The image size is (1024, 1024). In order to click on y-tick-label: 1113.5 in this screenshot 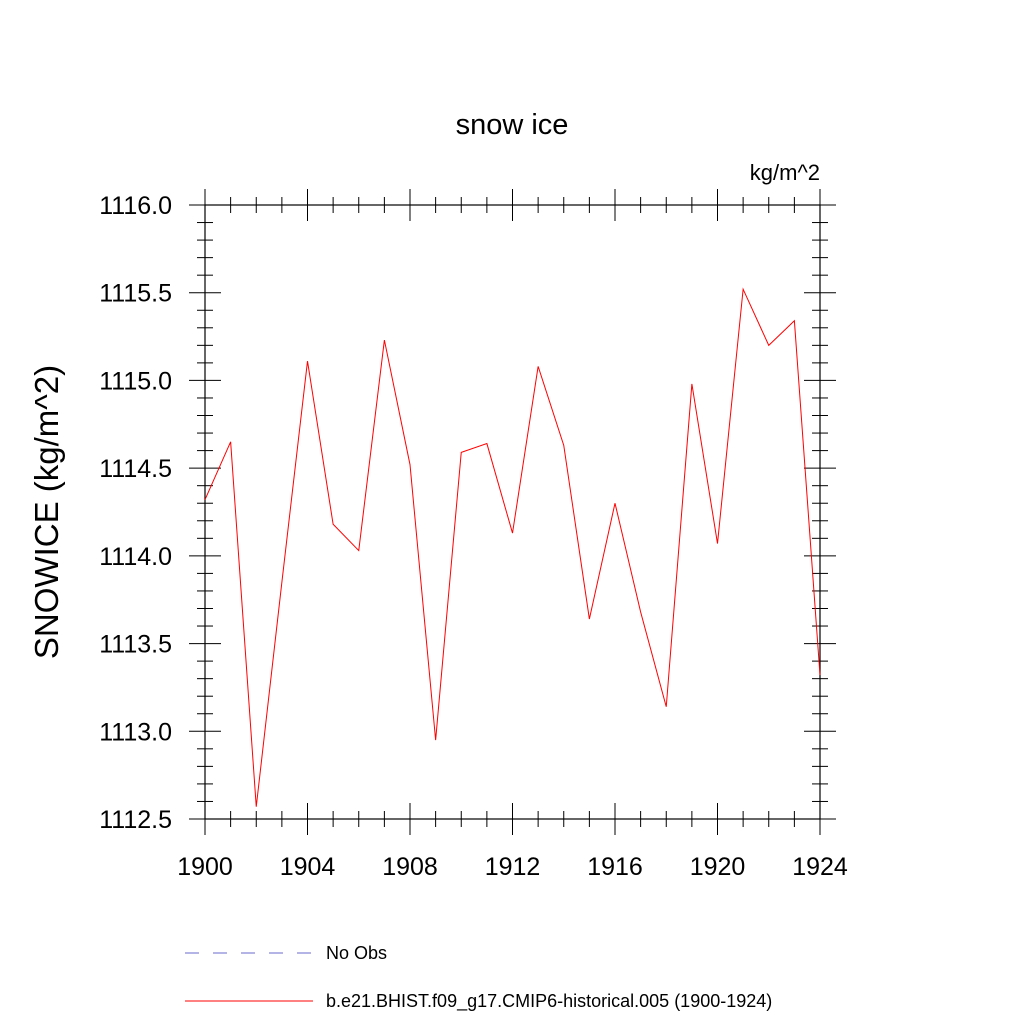, I will do `click(135, 645)`.